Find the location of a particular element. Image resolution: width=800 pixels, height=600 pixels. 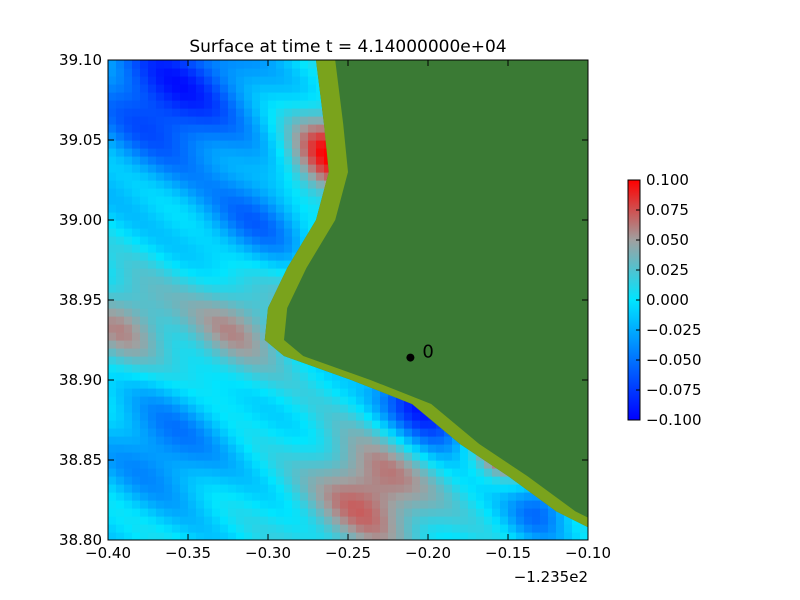

colorbar-tick-label: −0.075 is located at coordinates (674, 390).